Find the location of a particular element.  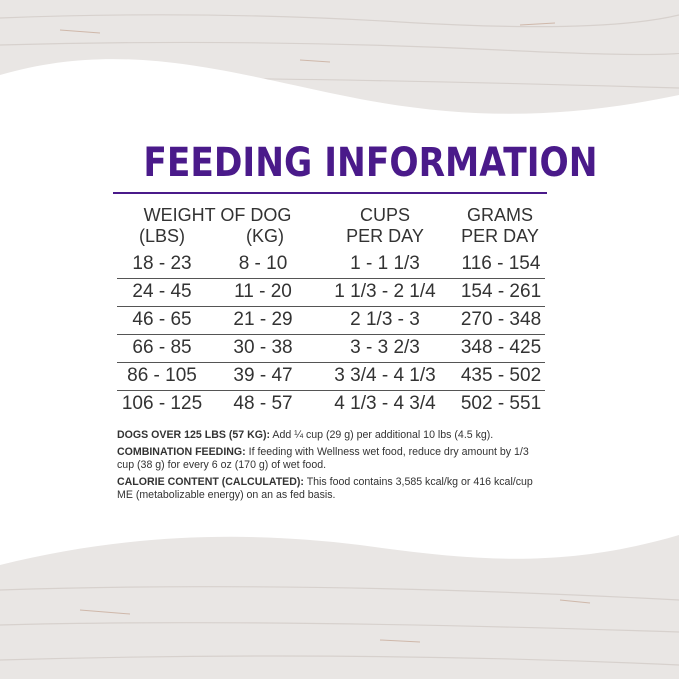

cell-lbs: 18 - 23 is located at coordinates (162, 263).